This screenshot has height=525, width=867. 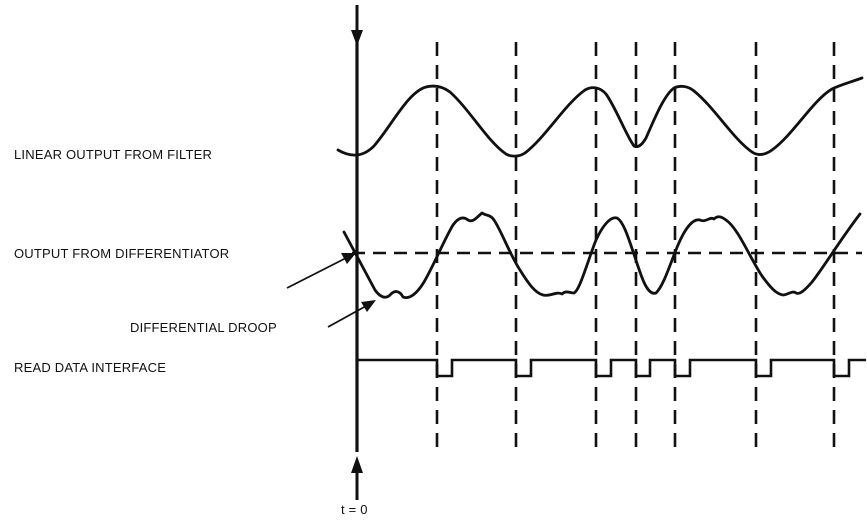 I want to click on top-down-arrow-icon, so click(x=357, y=25).